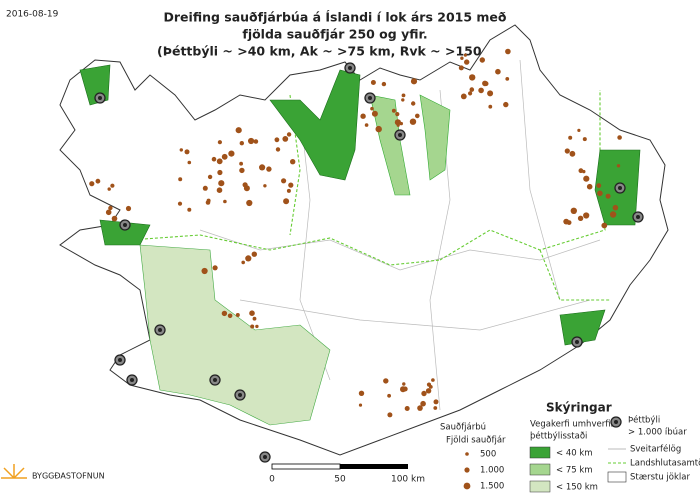  Describe the element at coordinates (655, 449) in the screenshot. I see `legend-text: Sveitarfélög` at that location.